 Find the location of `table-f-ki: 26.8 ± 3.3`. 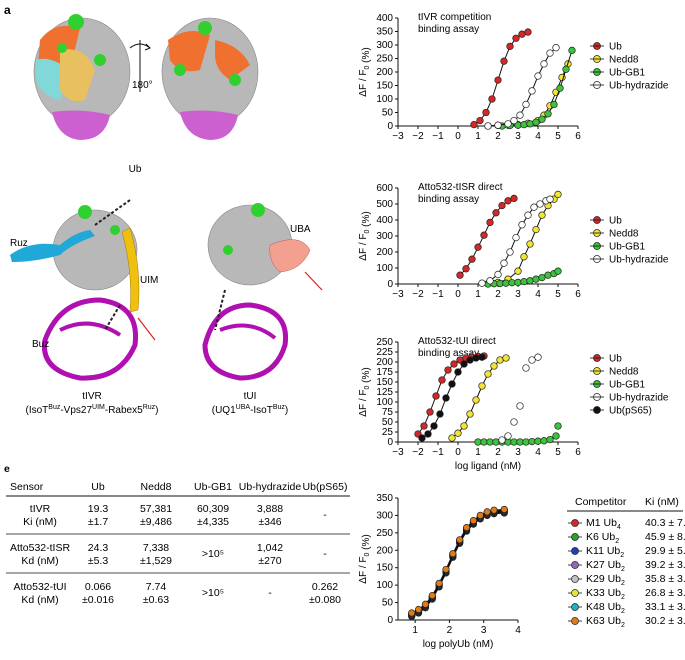

table-f-ki: 26.8 ± 3.3 is located at coordinates (665, 593).